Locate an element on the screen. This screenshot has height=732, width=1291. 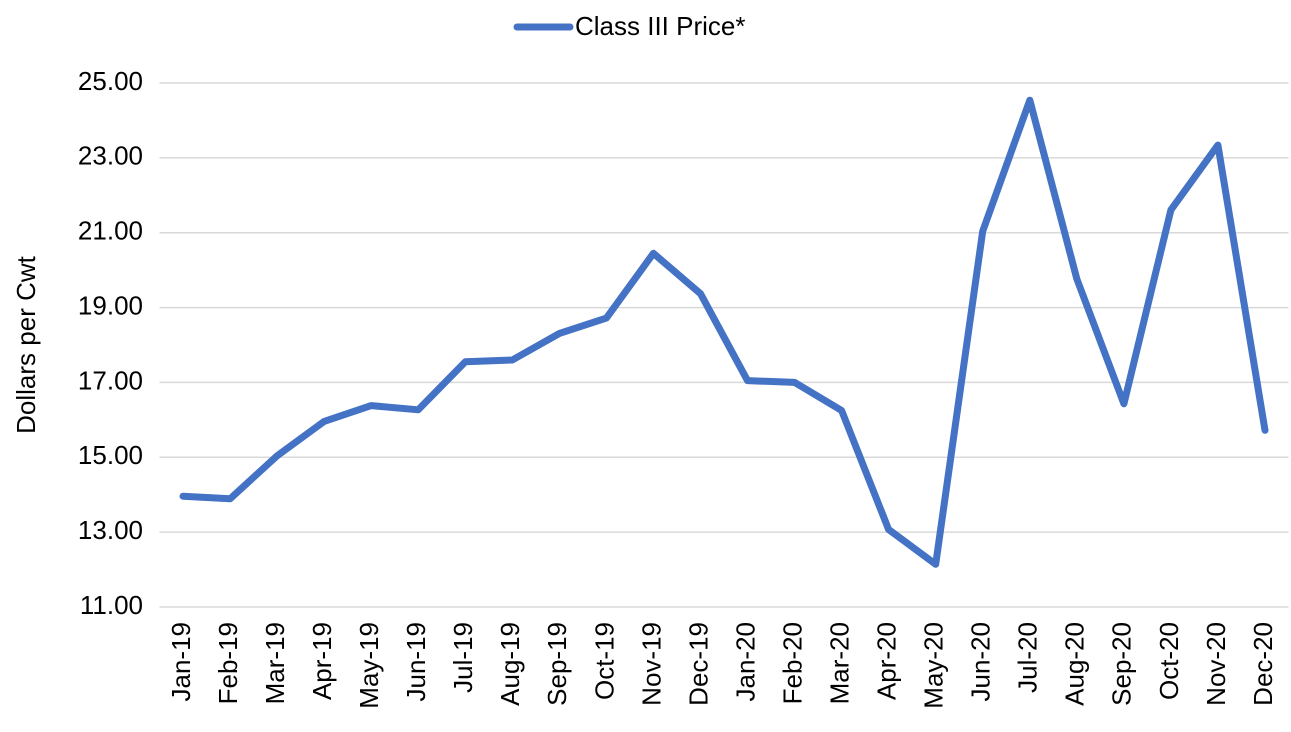
x-tick-label: Jan-20 is located at coordinates (745, 662).